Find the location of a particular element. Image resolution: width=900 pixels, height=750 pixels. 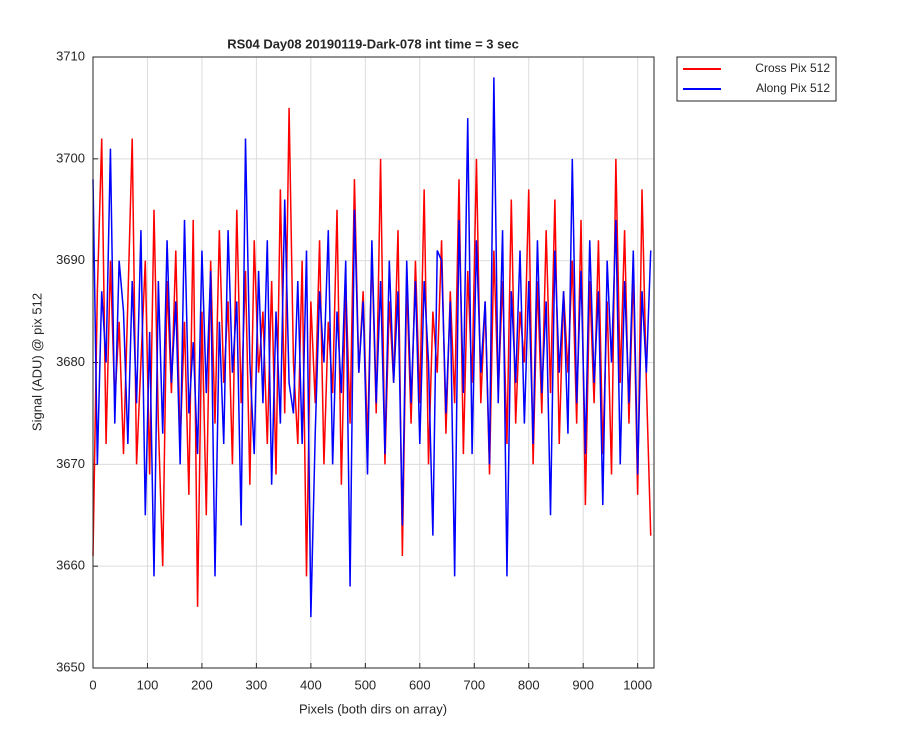

y-tick-label: 3680 is located at coordinates (70, 361).